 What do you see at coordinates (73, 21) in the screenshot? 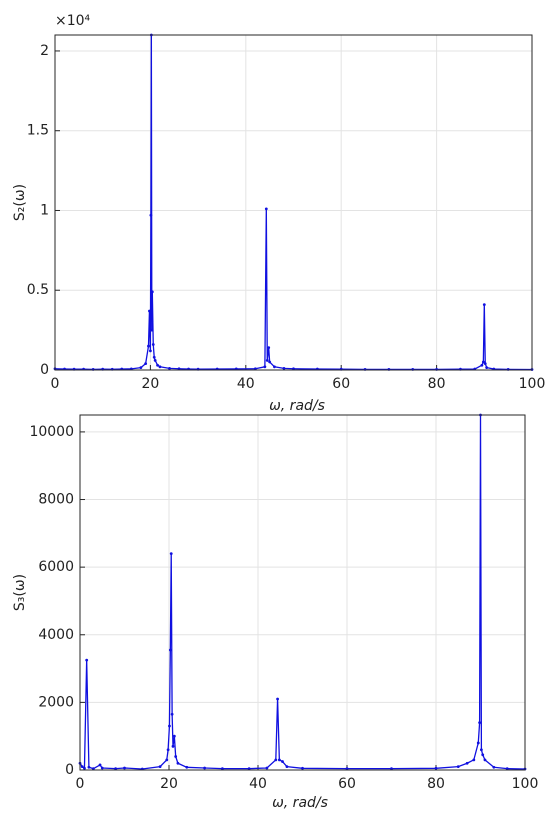
I see `y-multiplier: ×10⁴` at bounding box center [73, 21].